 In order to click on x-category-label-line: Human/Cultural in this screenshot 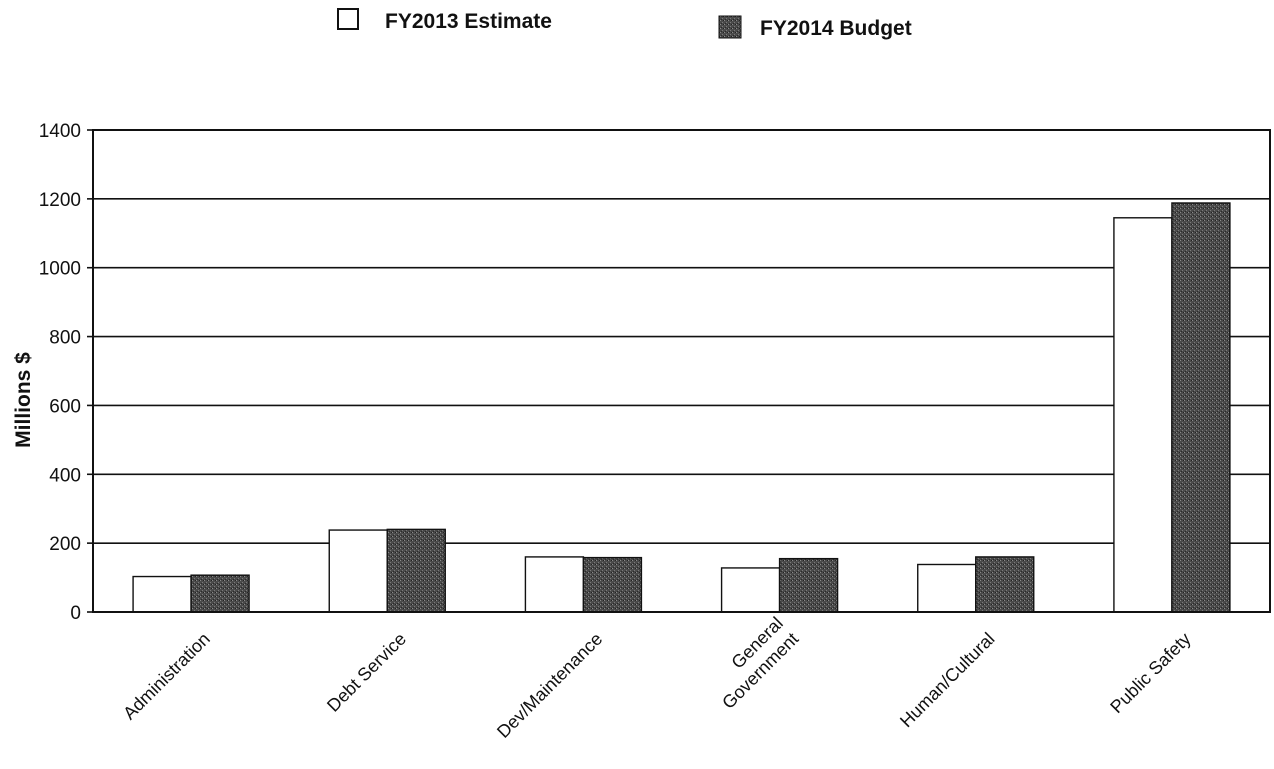, I will do `click(947, 680)`.